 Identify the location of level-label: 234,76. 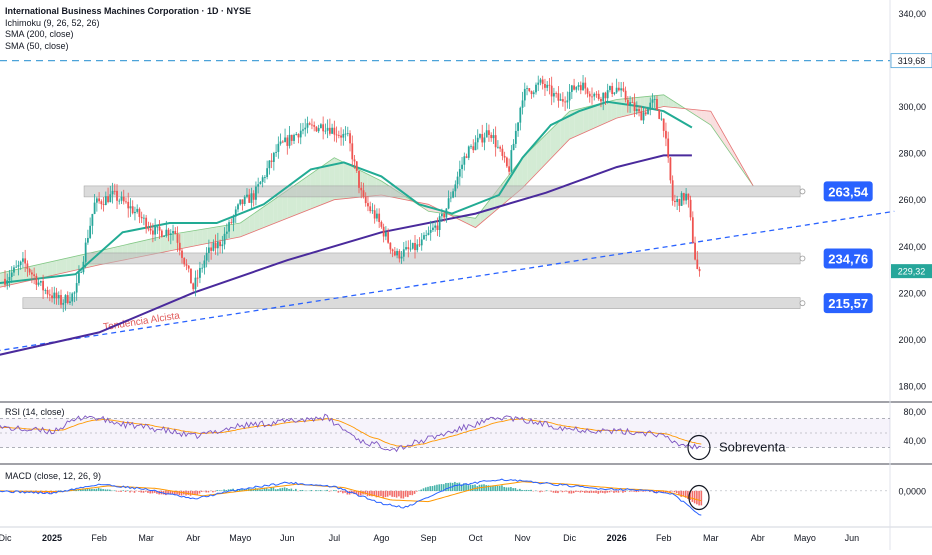
(848, 258).